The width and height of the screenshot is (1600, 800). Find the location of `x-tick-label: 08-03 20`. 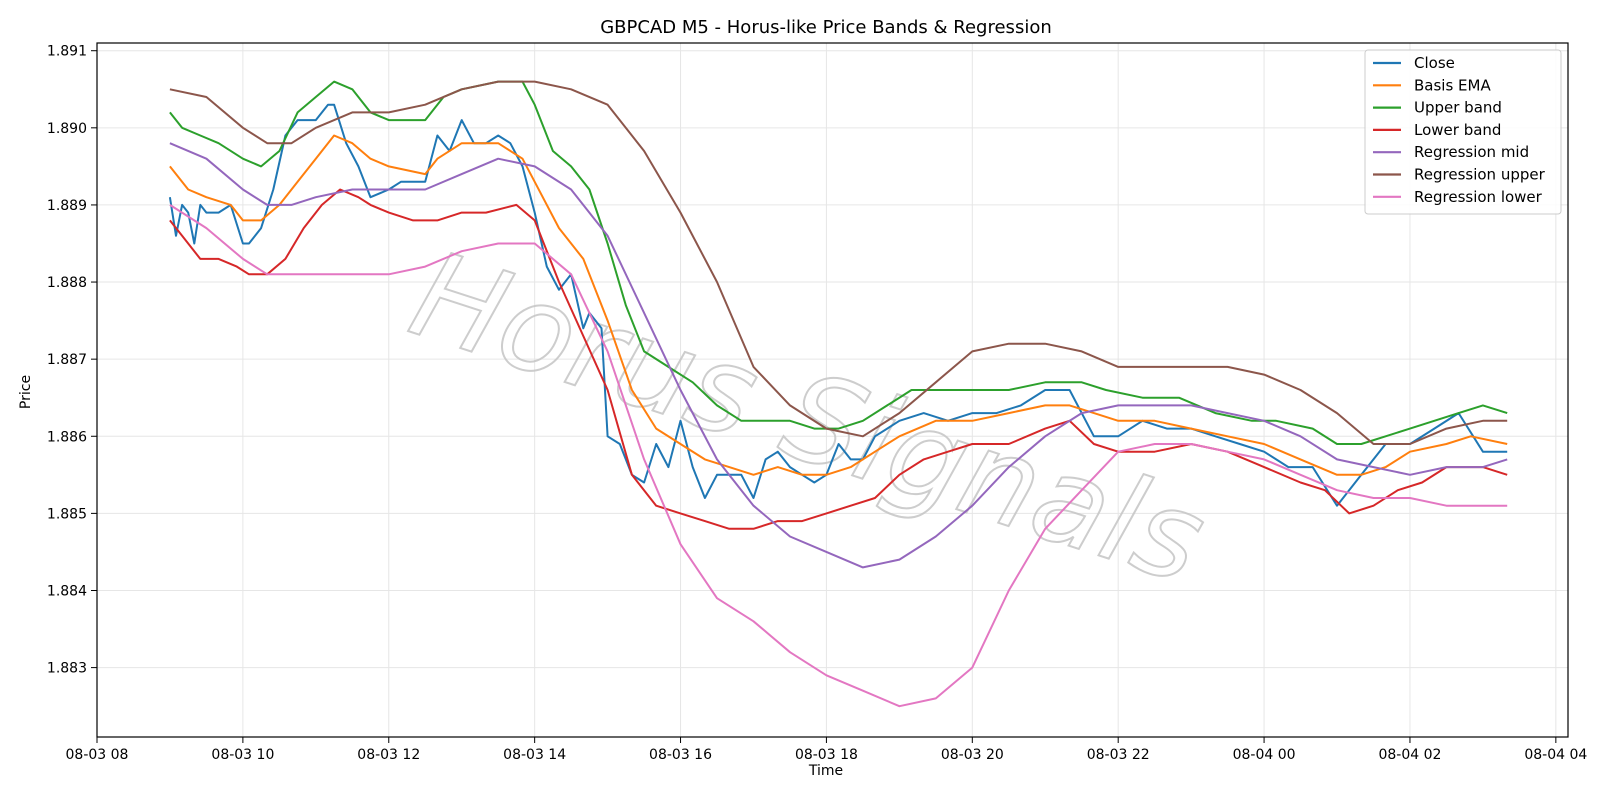

x-tick-label: 08-03 20 is located at coordinates (972, 755).